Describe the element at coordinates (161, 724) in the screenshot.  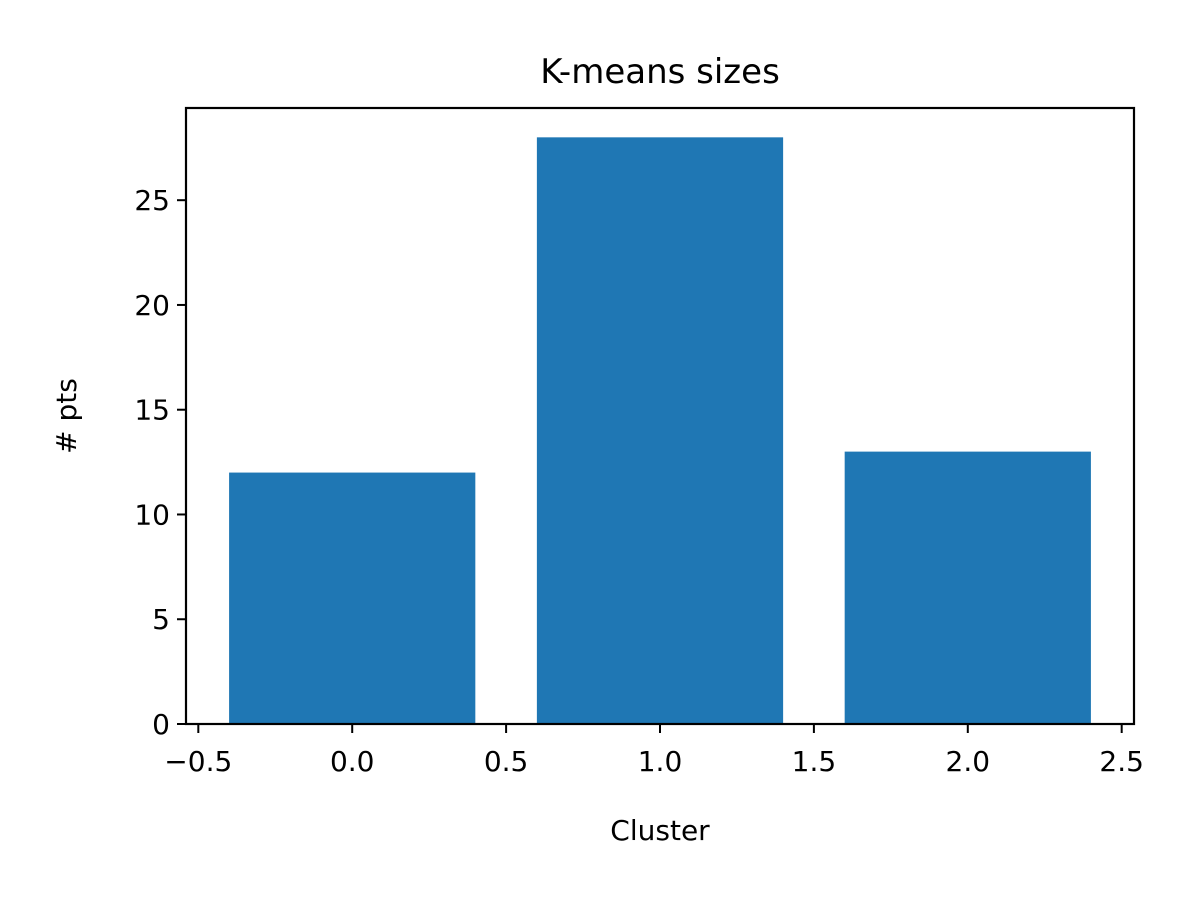
I see `y-tick-label: 0` at that location.